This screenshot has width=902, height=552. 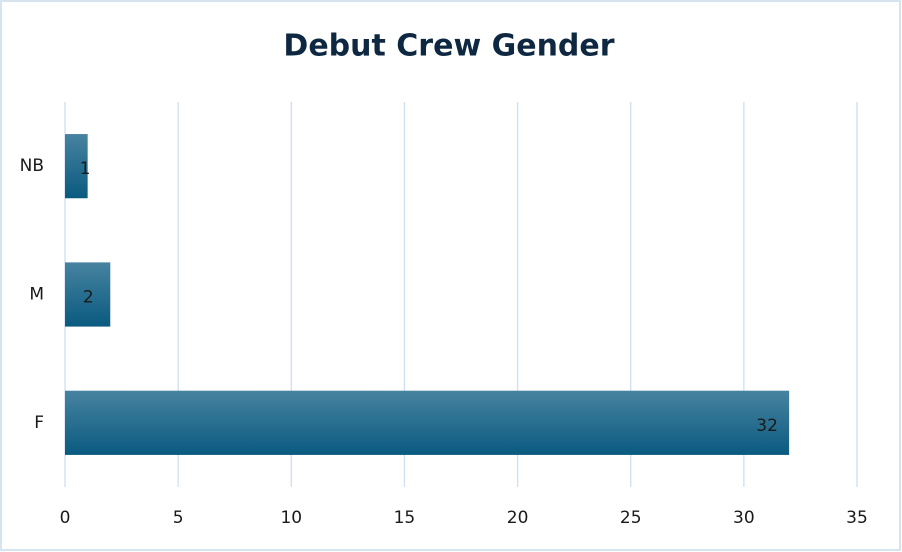 What do you see at coordinates (291, 518) in the screenshot?
I see `x-tick-label: 10` at bounding box center [291, 518].